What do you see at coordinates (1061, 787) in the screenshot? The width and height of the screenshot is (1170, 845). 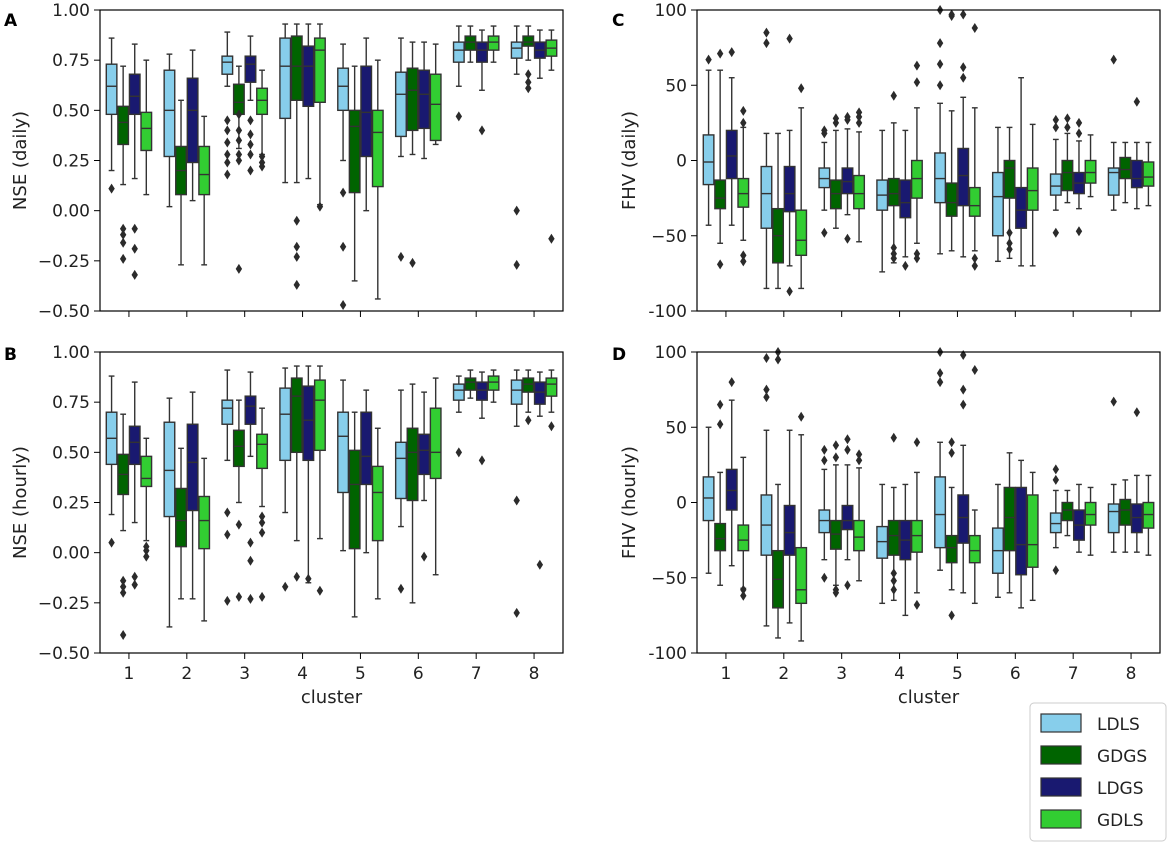 I see `legend-swatch` at bounding box center [1061, 787].